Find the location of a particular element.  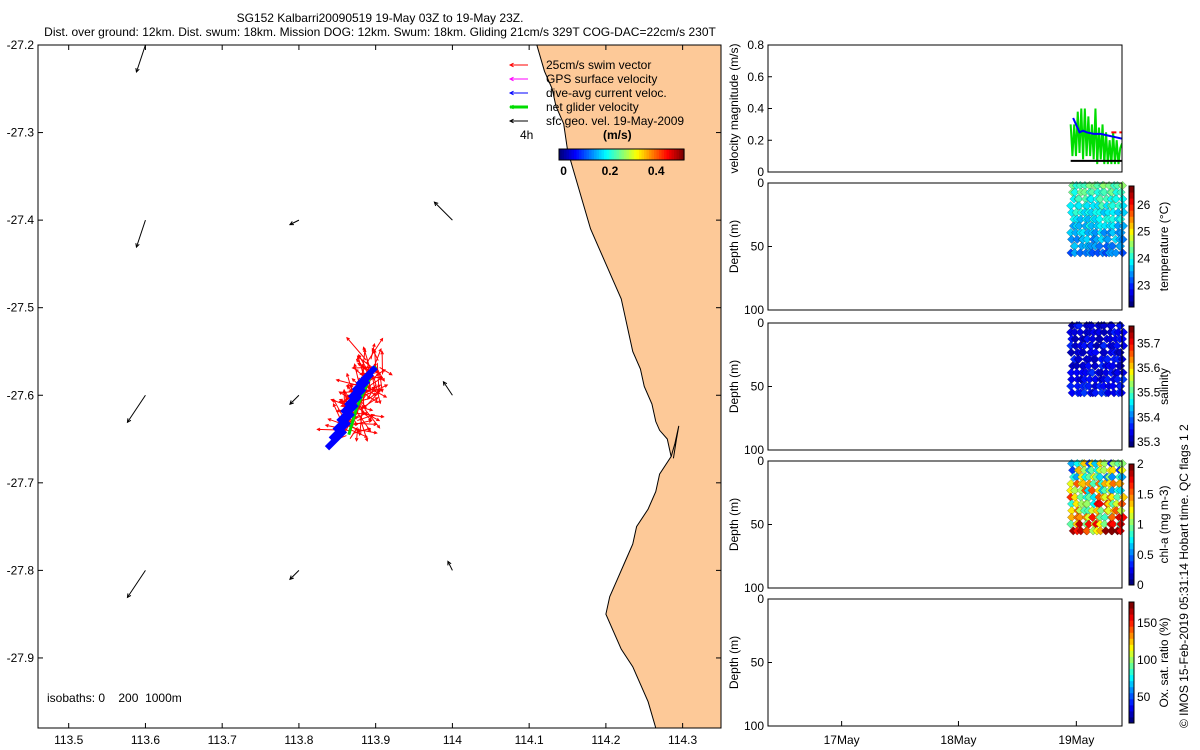

colorbar-tick-label: 1.5 is located at coordinates (1145, 494).